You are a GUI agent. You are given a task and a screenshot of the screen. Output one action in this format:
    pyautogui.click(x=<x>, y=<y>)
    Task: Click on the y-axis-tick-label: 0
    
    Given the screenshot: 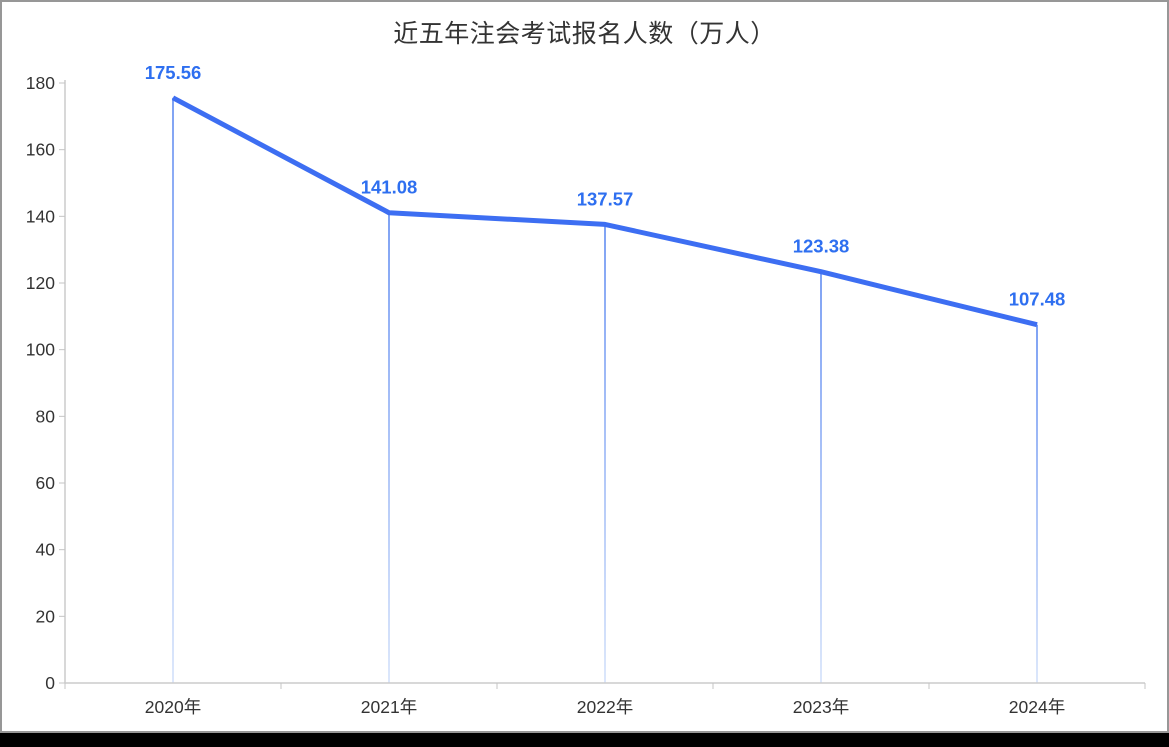 What is the action you would take?
    pyautogui.click(x=50, y=683)
    